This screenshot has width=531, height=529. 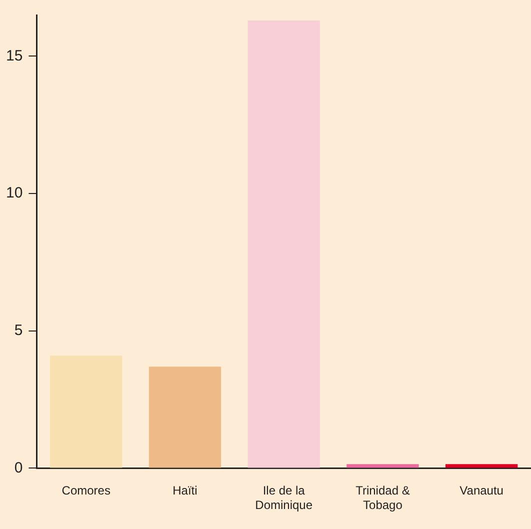 What do you see at coordinates (482, 491) in the screenshot?
I see `x-tick-label: Vanautu` at bounding box center [482, 491].